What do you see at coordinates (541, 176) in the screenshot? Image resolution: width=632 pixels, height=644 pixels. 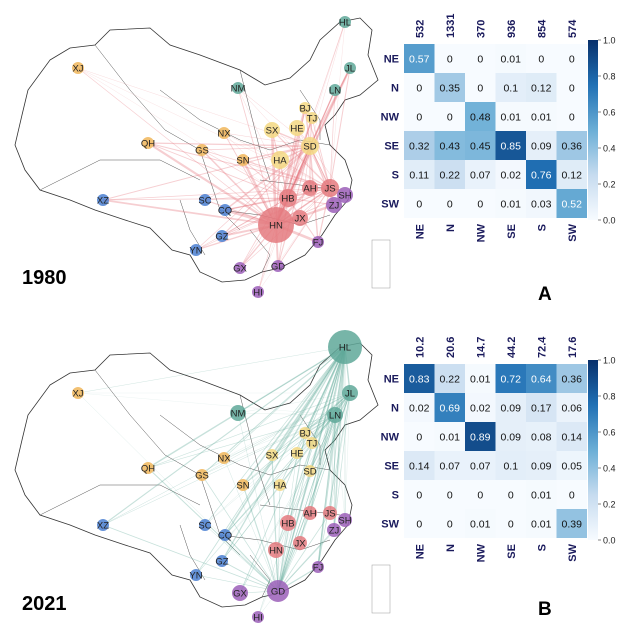 I see `cell-value: 0.76` at bounding box center [541, 176].